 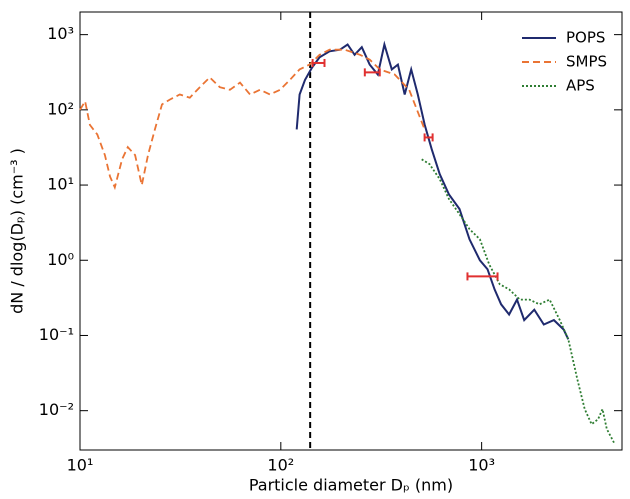 I want to click on y-tick-label: 10⁻¹, so click(x=56, y=334).